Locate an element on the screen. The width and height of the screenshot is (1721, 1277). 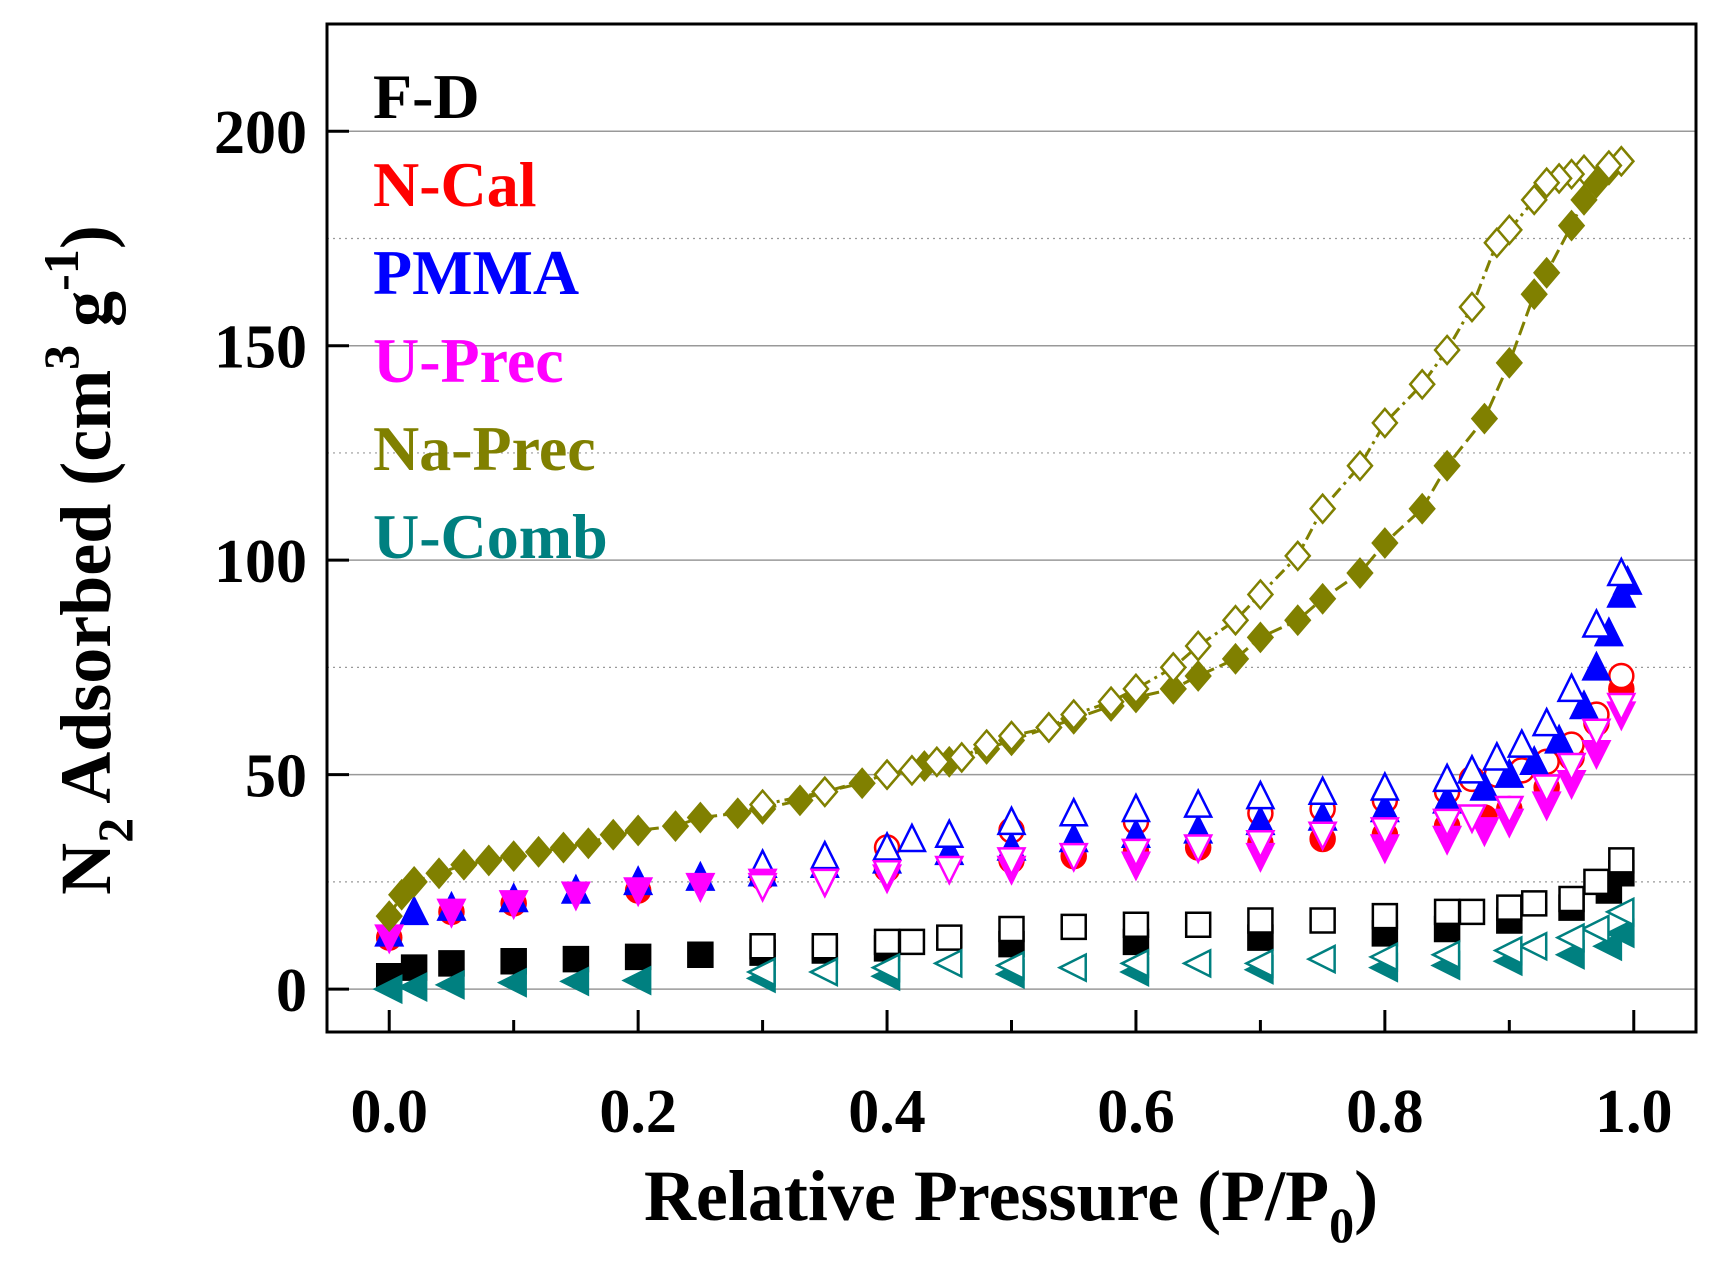
legend-entry-u-comb: U-Comb is located at coordinates (490, 536).